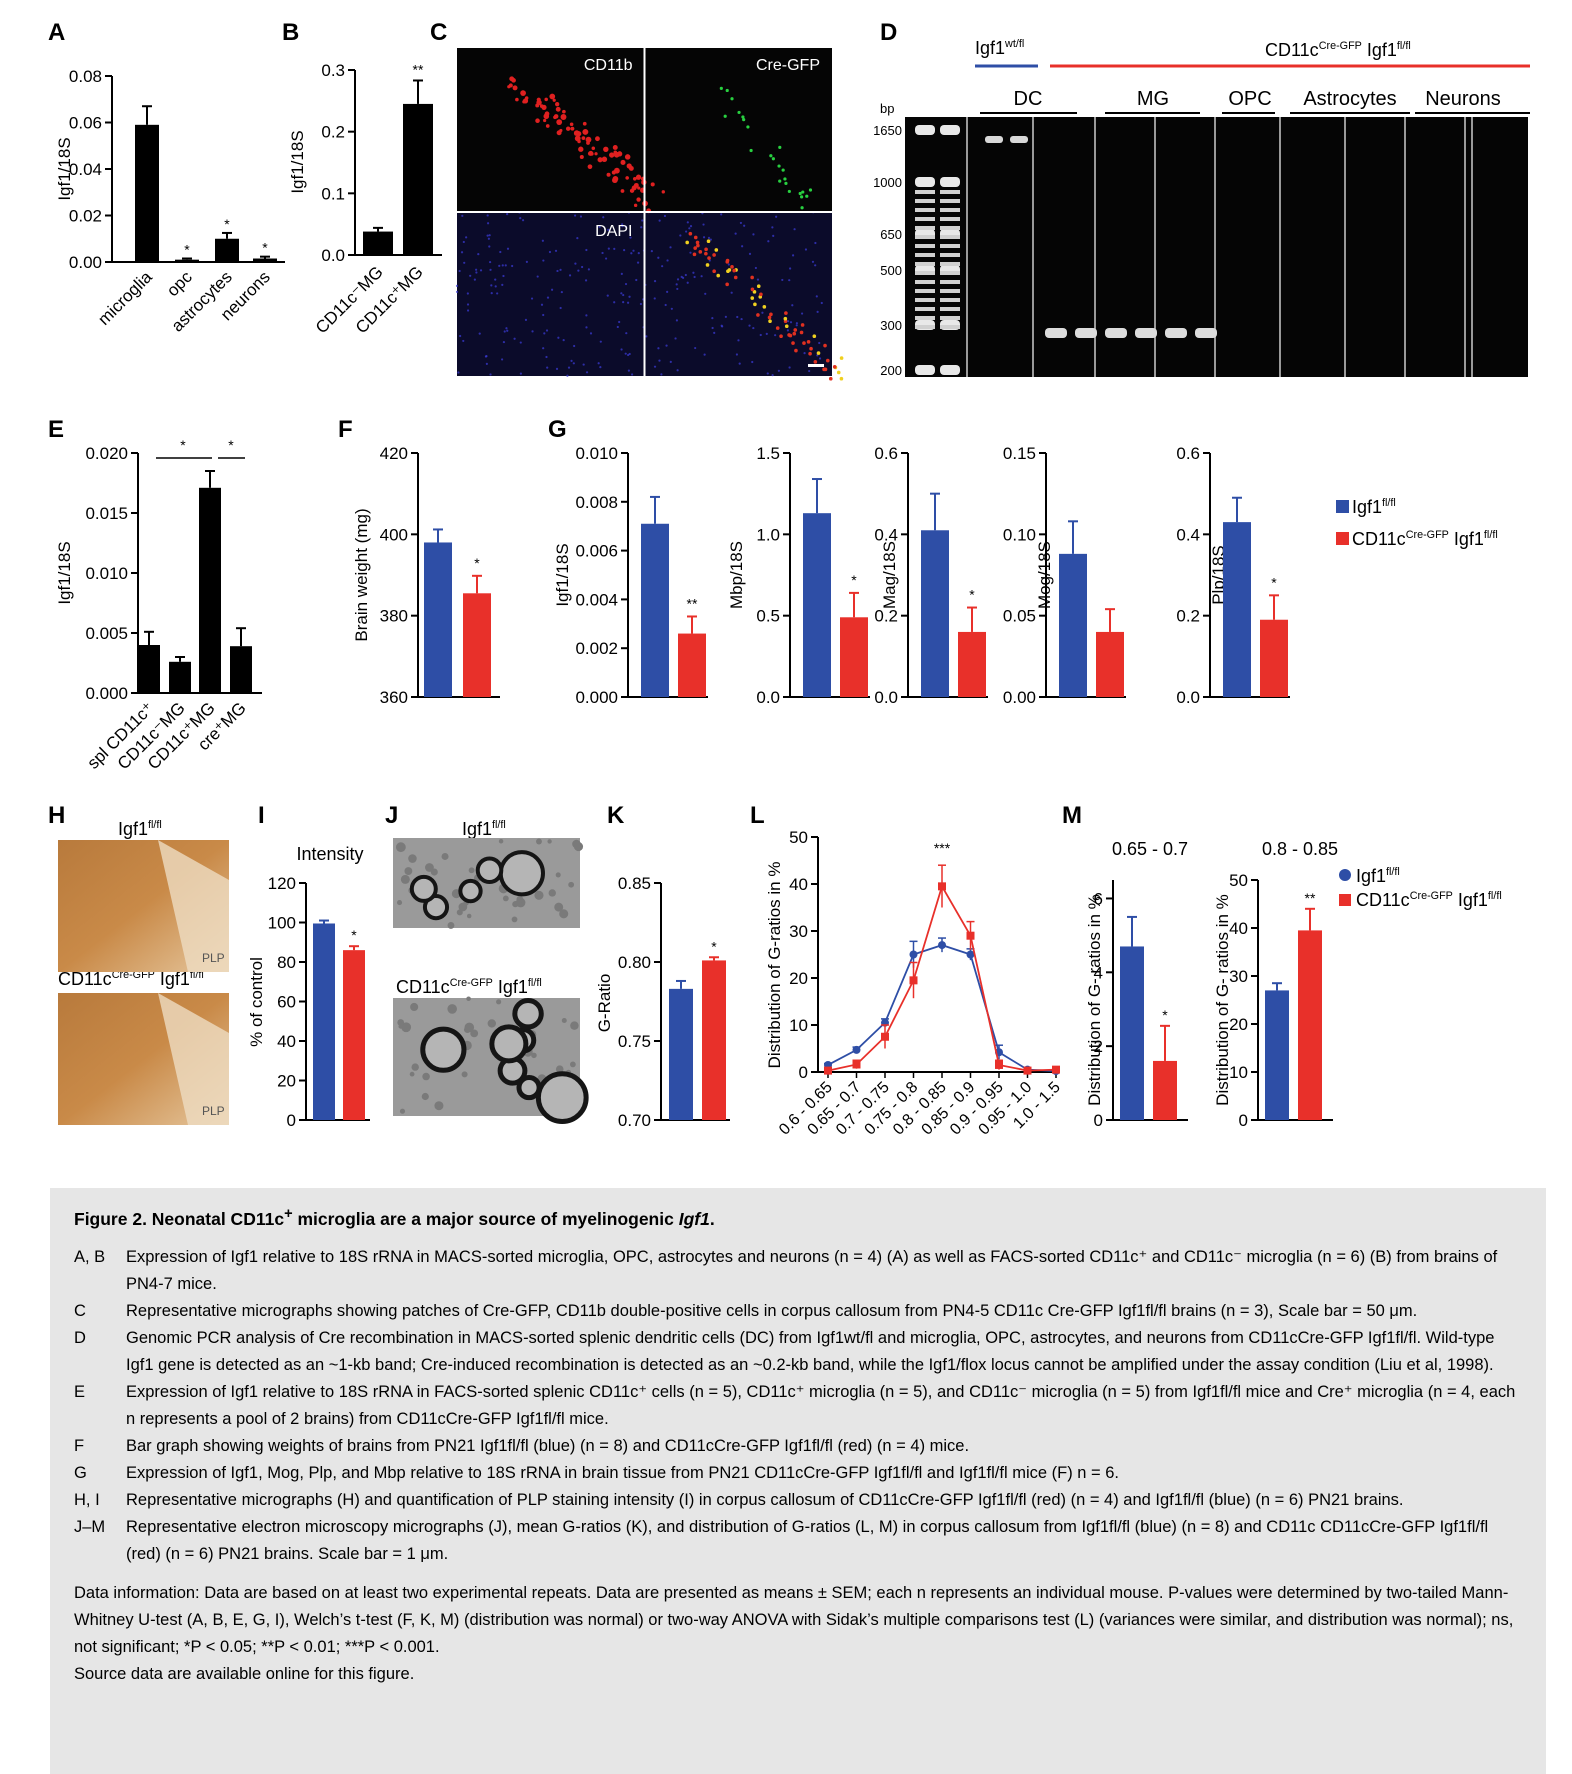 This screenshot has height=1774, width=1572. Describe the element at coordinates (788, 65) in the screenshot. I see `quadrant-label: Cre-GFP` at that location.